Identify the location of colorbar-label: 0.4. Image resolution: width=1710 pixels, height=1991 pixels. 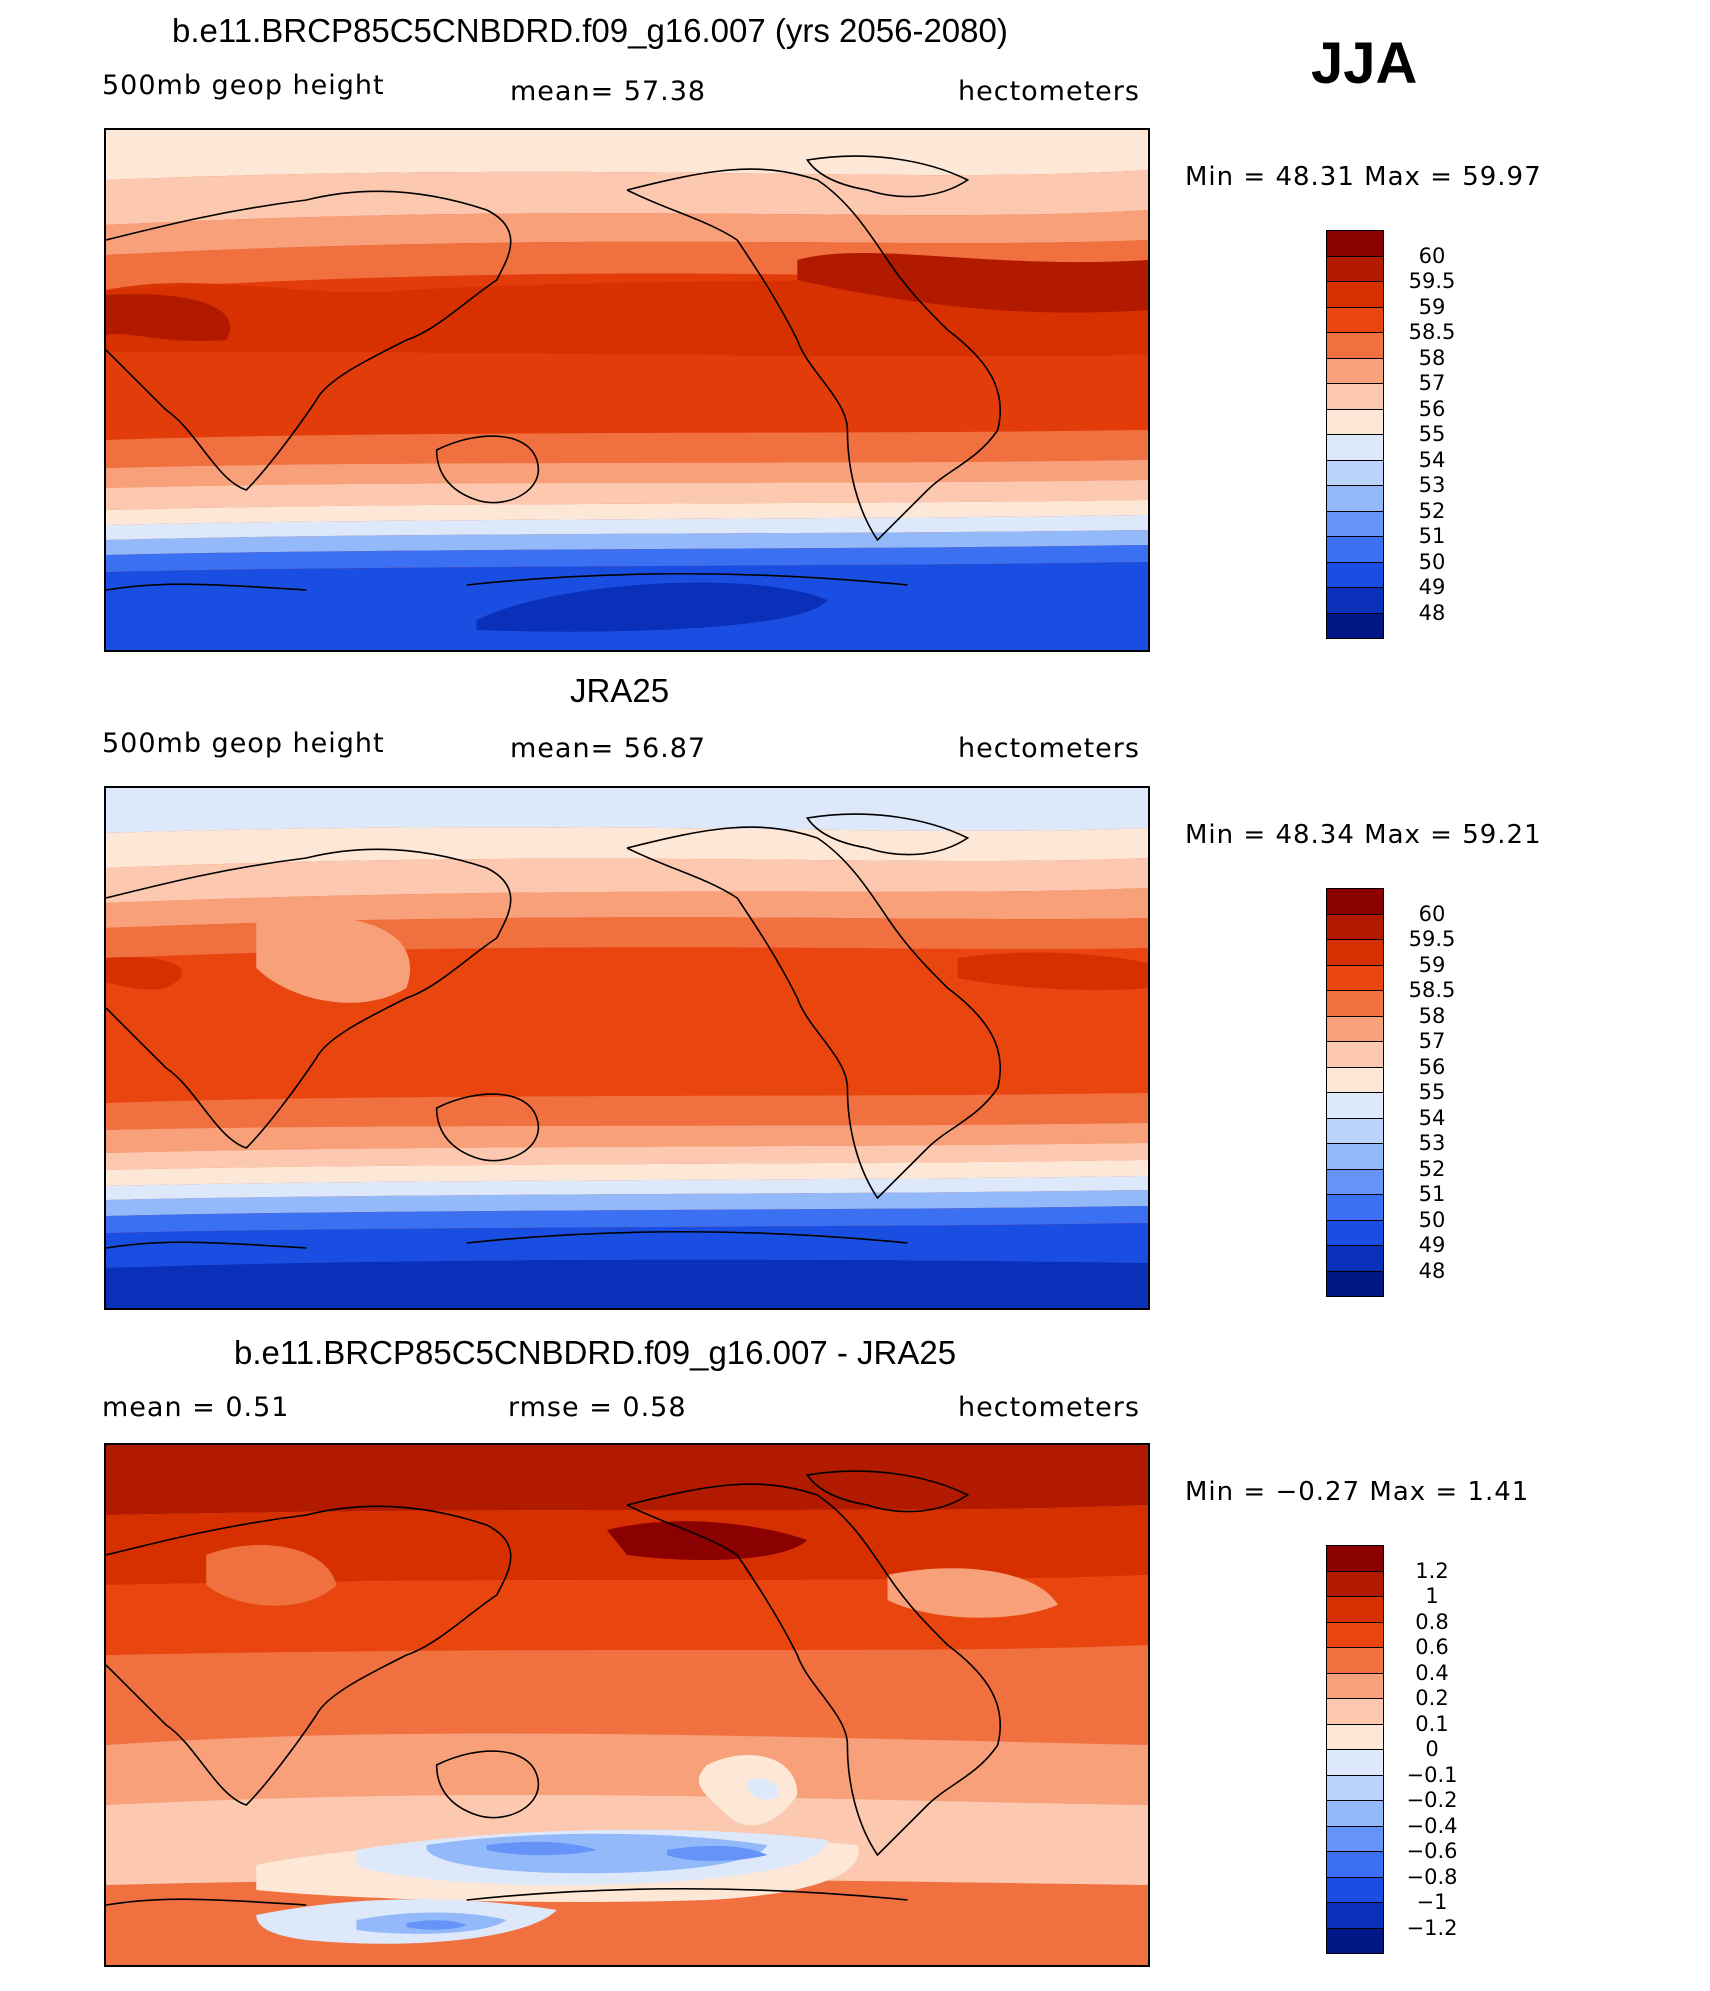
(1432, 1672).